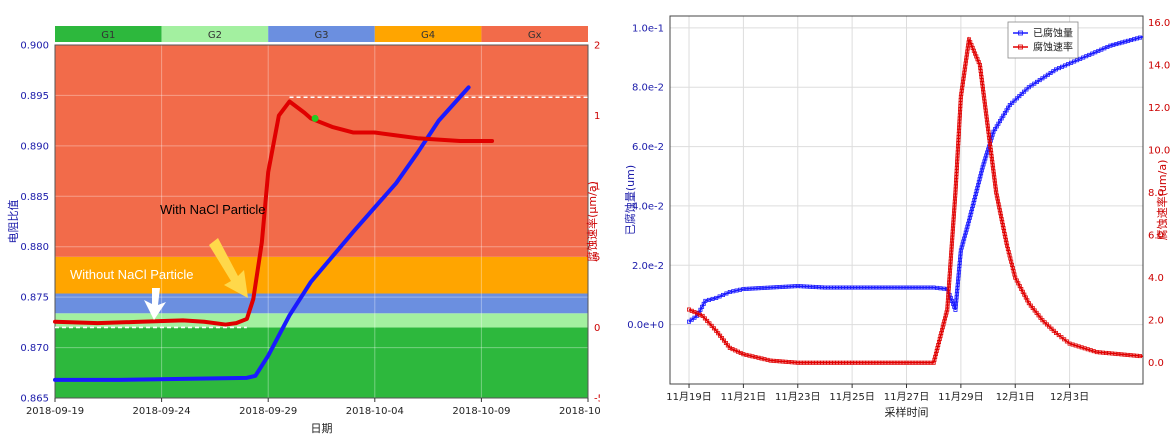 This screenshot has height=439, width=1174. What do you see at coordinates (428, 34) in the screenshot?
I see `band-strip-g4` at bounding box center [428, 34].